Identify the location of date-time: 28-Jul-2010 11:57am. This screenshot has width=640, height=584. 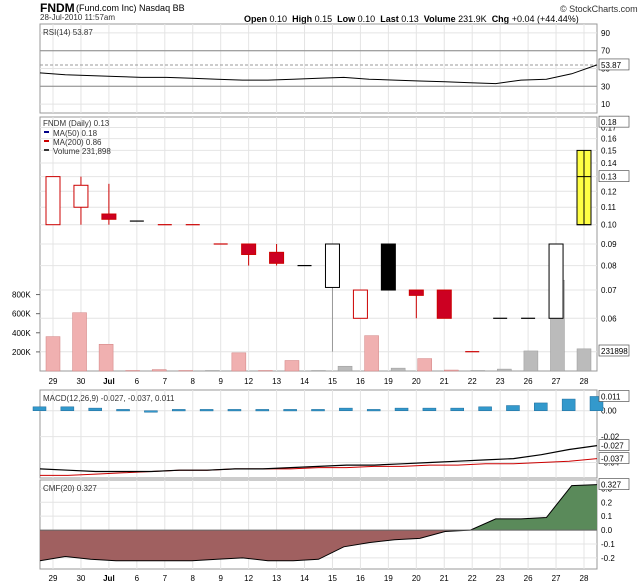
(78, 17).